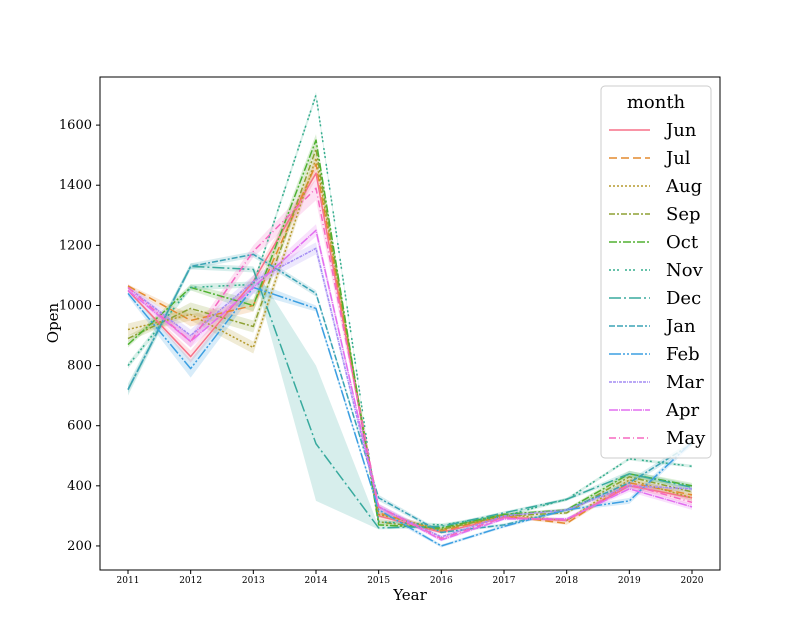  What do you see at coordinates (683, 298) in the screenshot?
I see `legend-label-dec: Dec` at bounding box center [683, 298].